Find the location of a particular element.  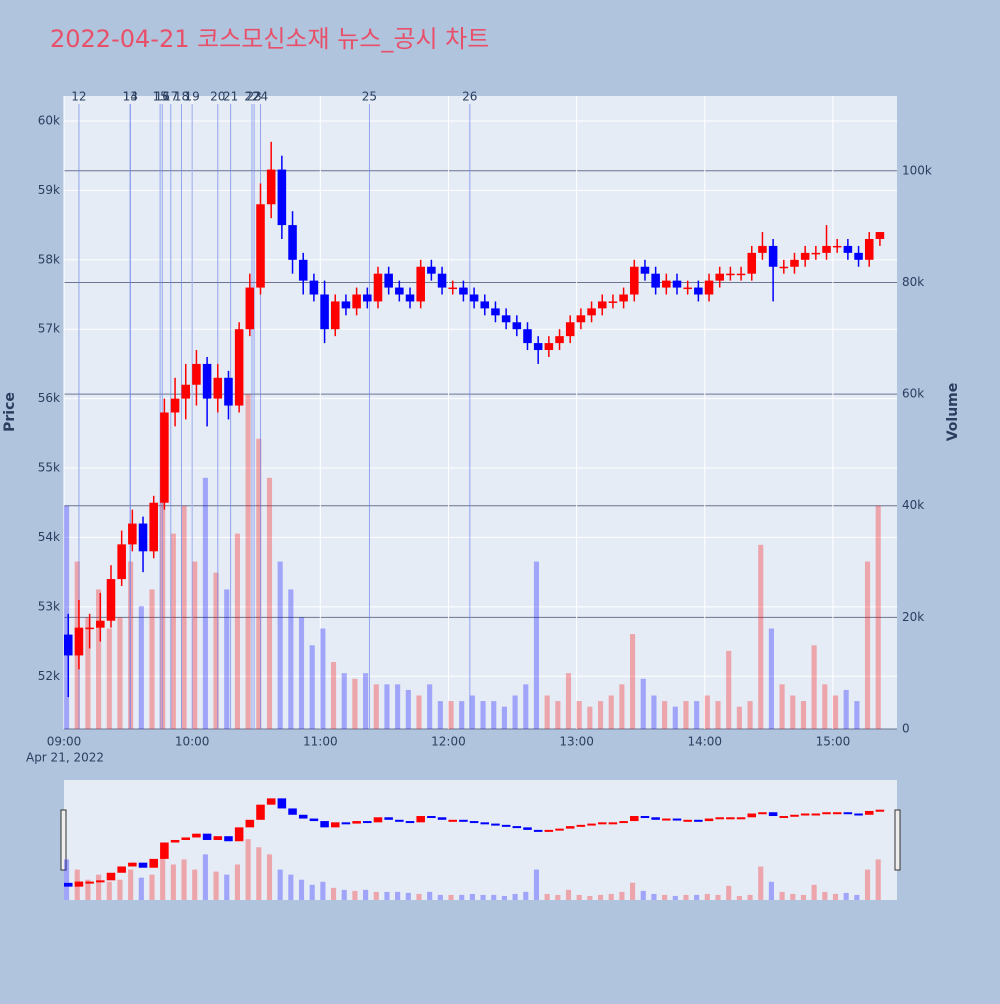

y-tick-label: 57k is located at coordinates (49, 329).